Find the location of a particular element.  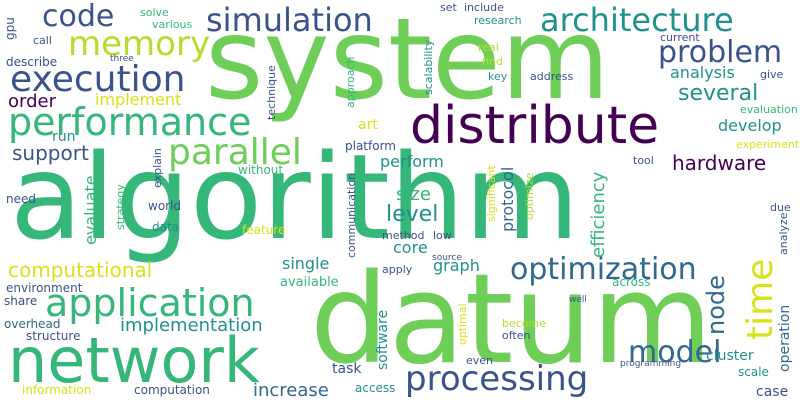

word-include: include is located at coordinates (484, 7).